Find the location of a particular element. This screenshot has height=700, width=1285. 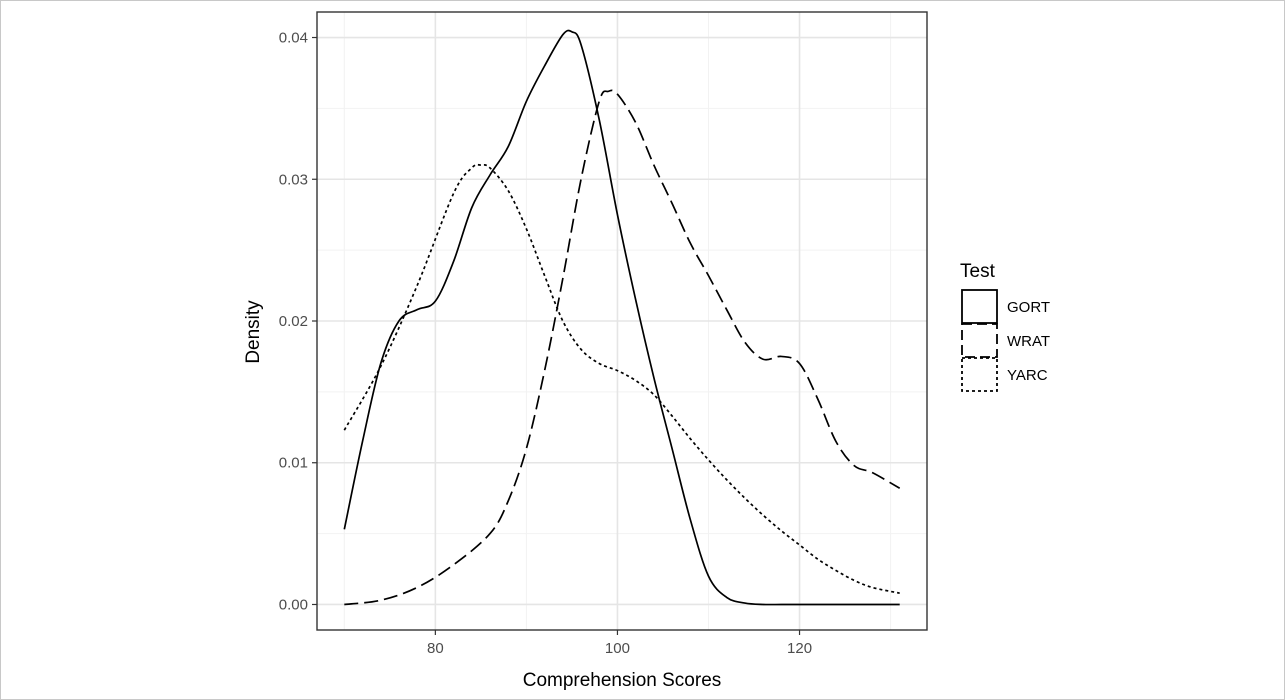

x-tick-label: 100 is located at coordinates (617, 648).